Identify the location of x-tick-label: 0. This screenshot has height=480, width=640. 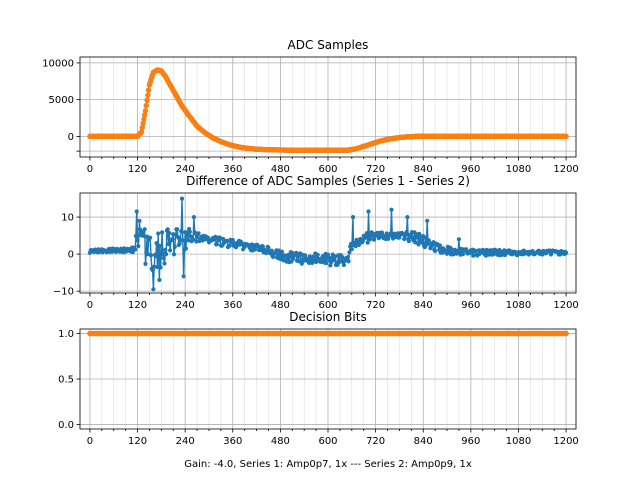
(90, 441).